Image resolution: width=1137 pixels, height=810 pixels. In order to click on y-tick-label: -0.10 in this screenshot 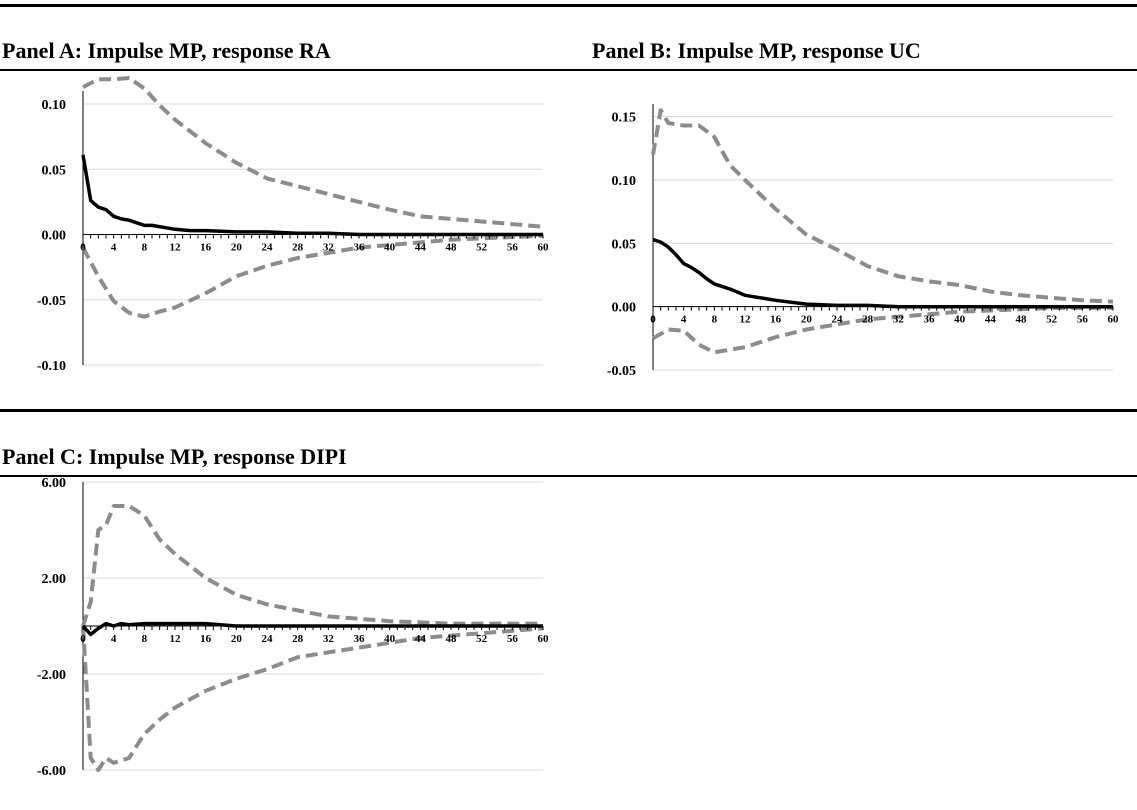, I will do `click(51, 366)`.